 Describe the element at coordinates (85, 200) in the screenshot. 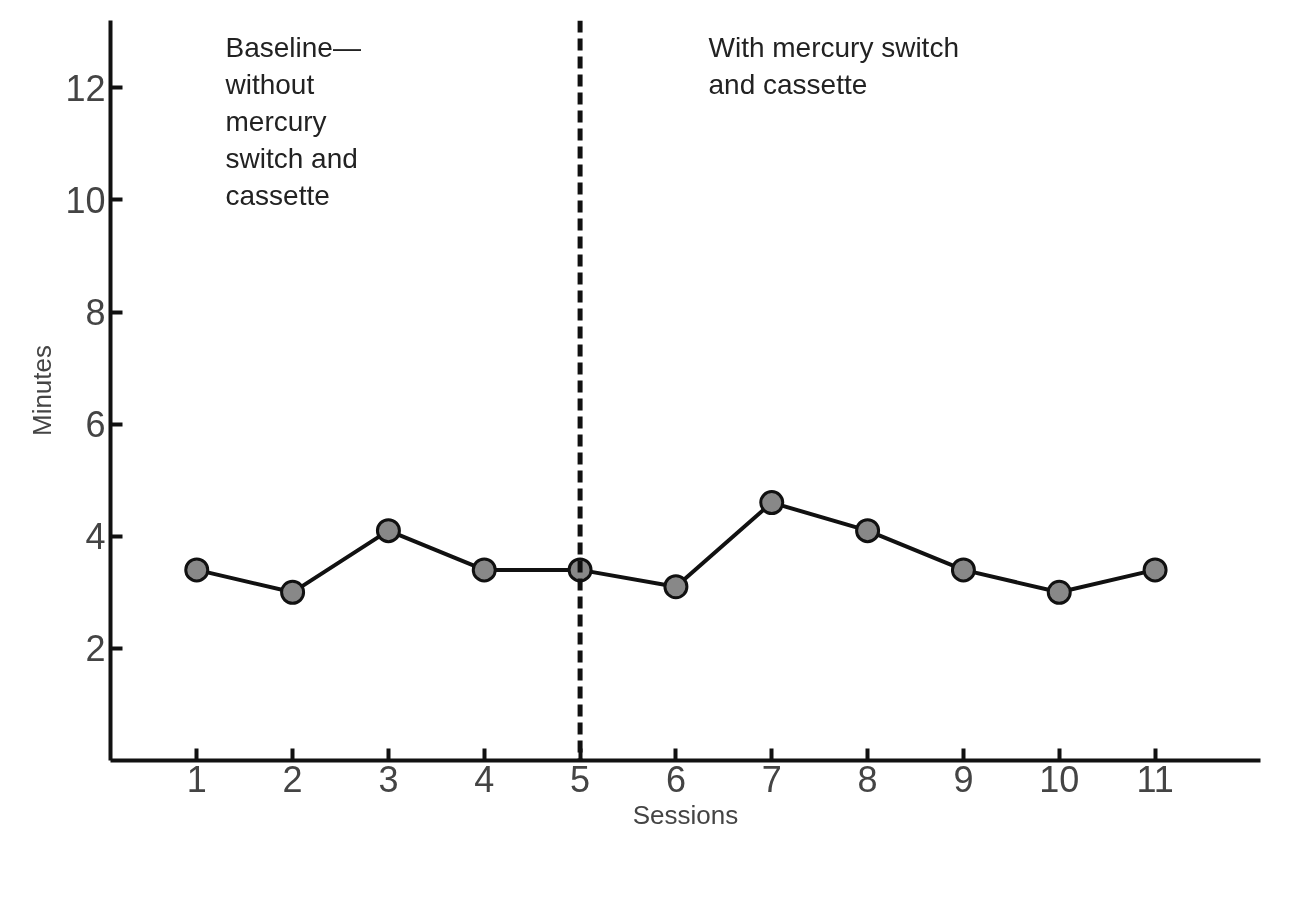

I see `y-tick-label: 10` at that location.